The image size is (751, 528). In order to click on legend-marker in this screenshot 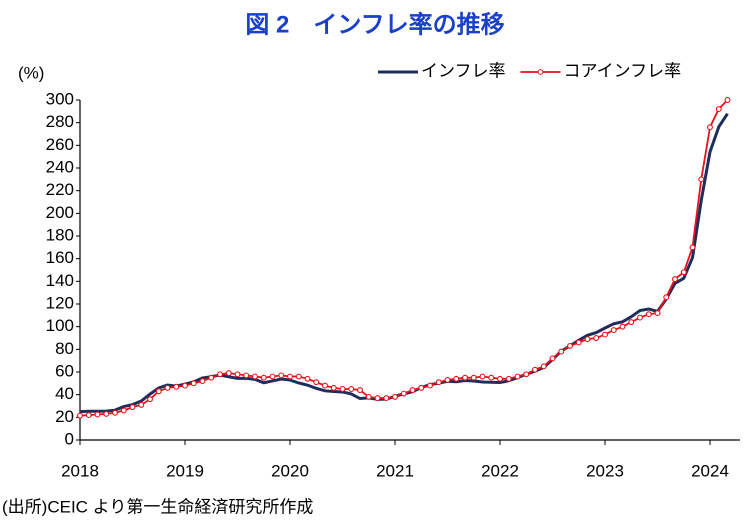, I will do `click(540, 72)`.